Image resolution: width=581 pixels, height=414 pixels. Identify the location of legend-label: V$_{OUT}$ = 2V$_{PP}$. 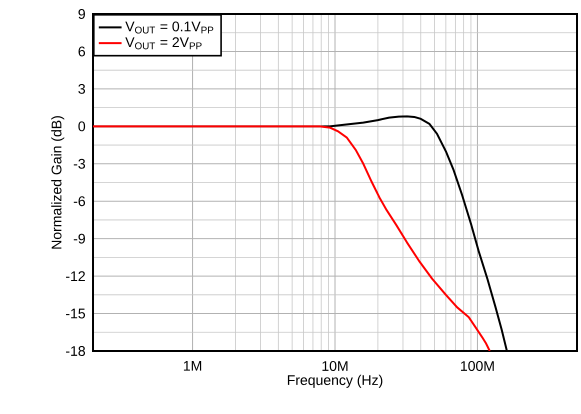
(163, 43).